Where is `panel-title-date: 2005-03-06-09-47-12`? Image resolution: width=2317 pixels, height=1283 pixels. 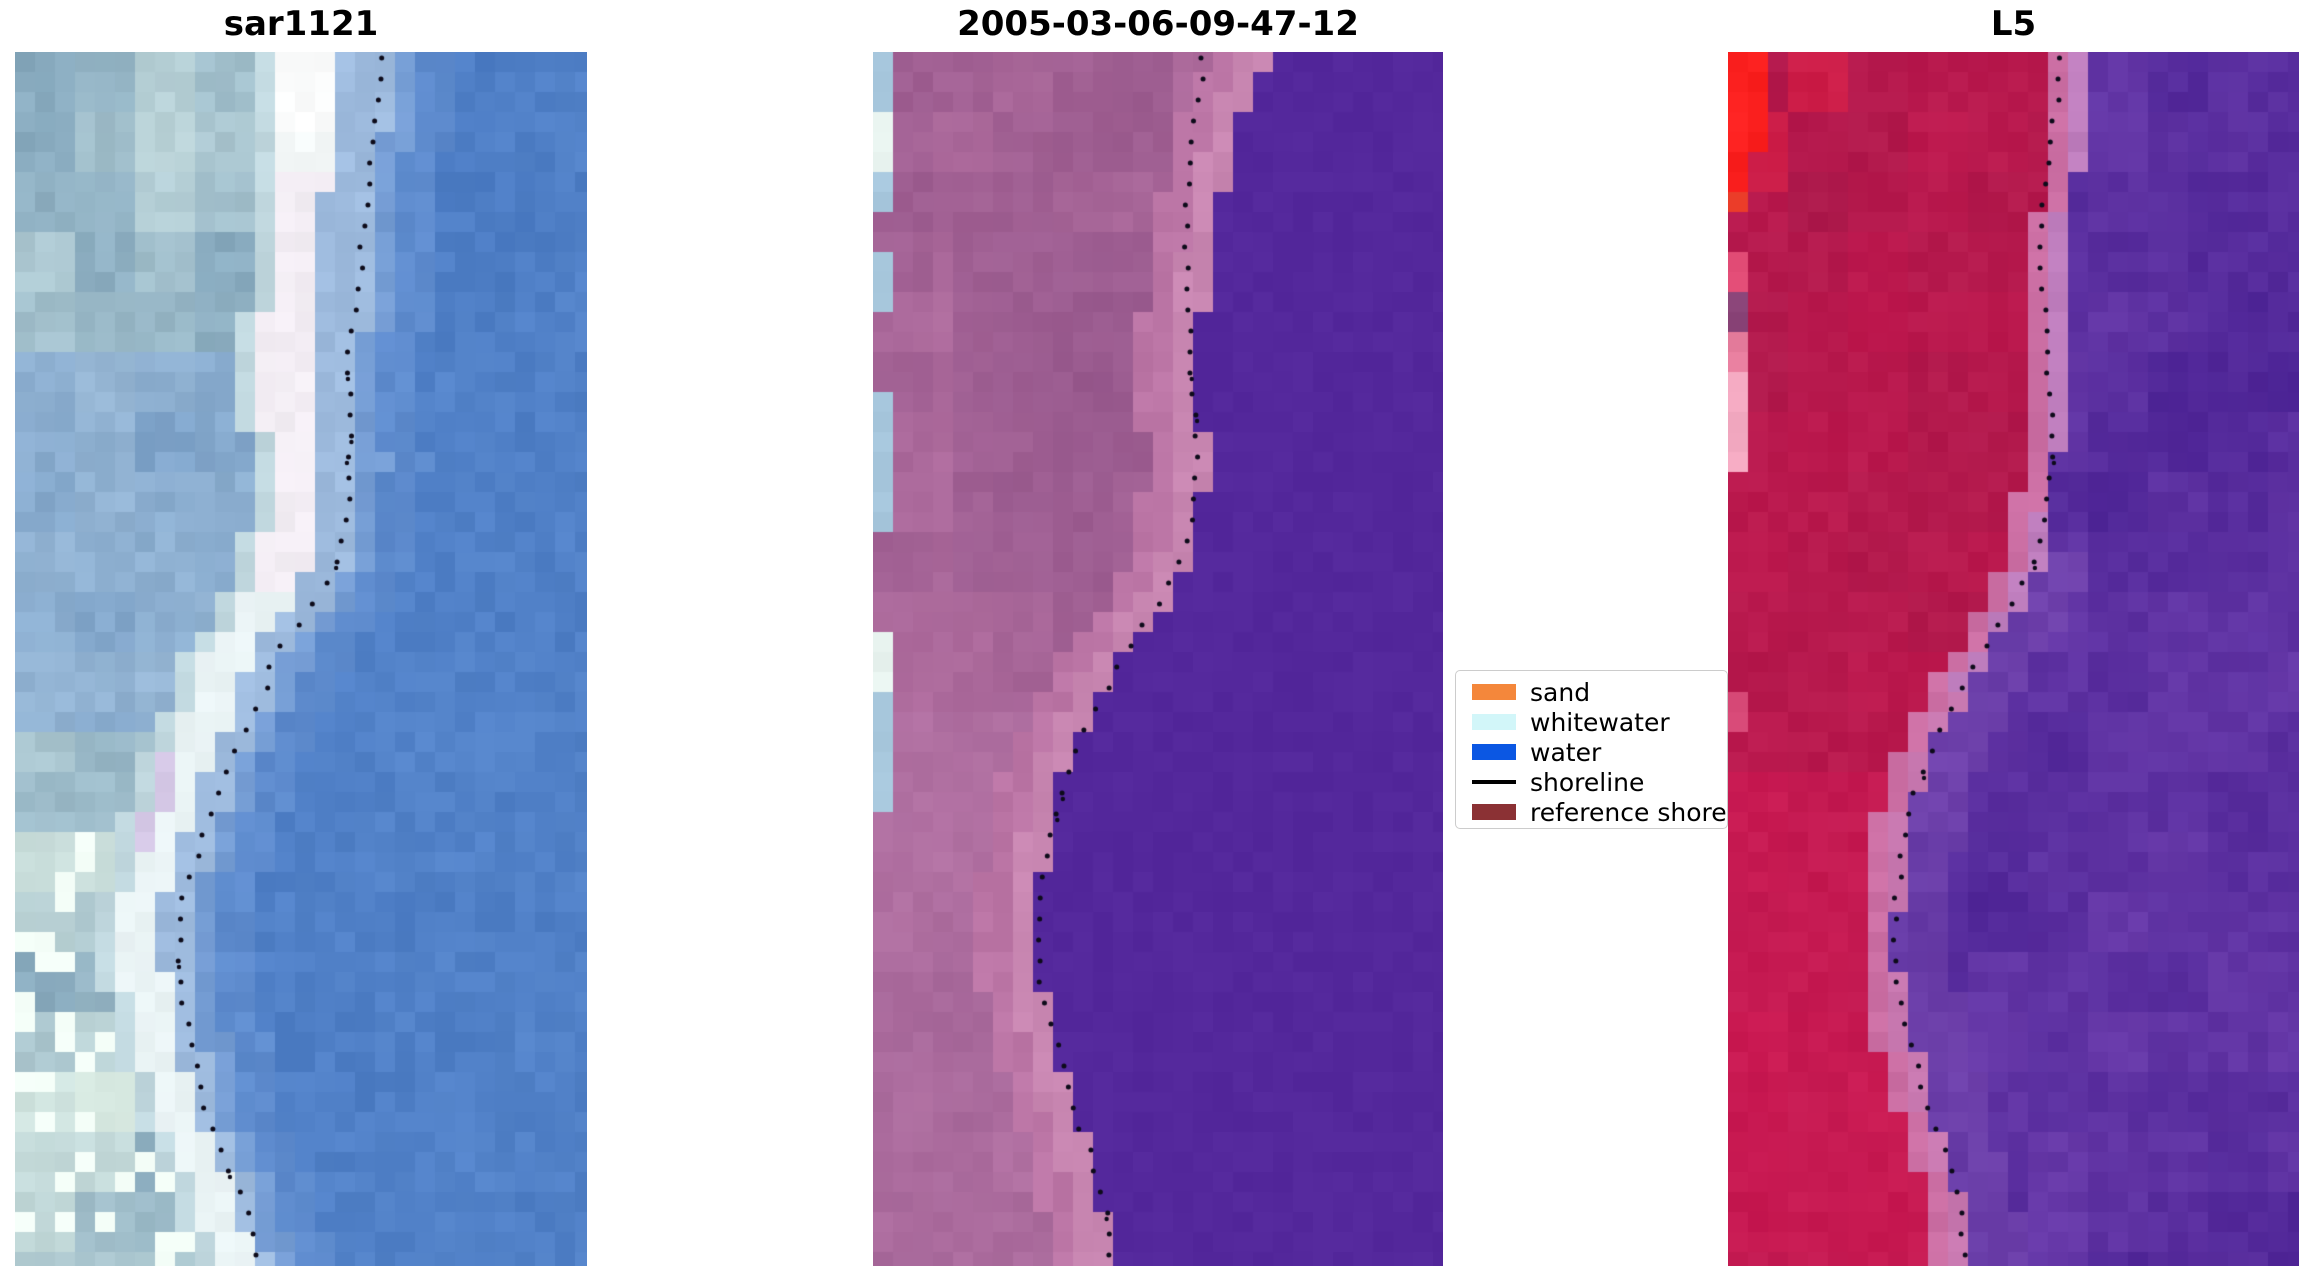 panel-title-date: 2005-03-06-09-47-12 is located at coordinates (1158, 24).